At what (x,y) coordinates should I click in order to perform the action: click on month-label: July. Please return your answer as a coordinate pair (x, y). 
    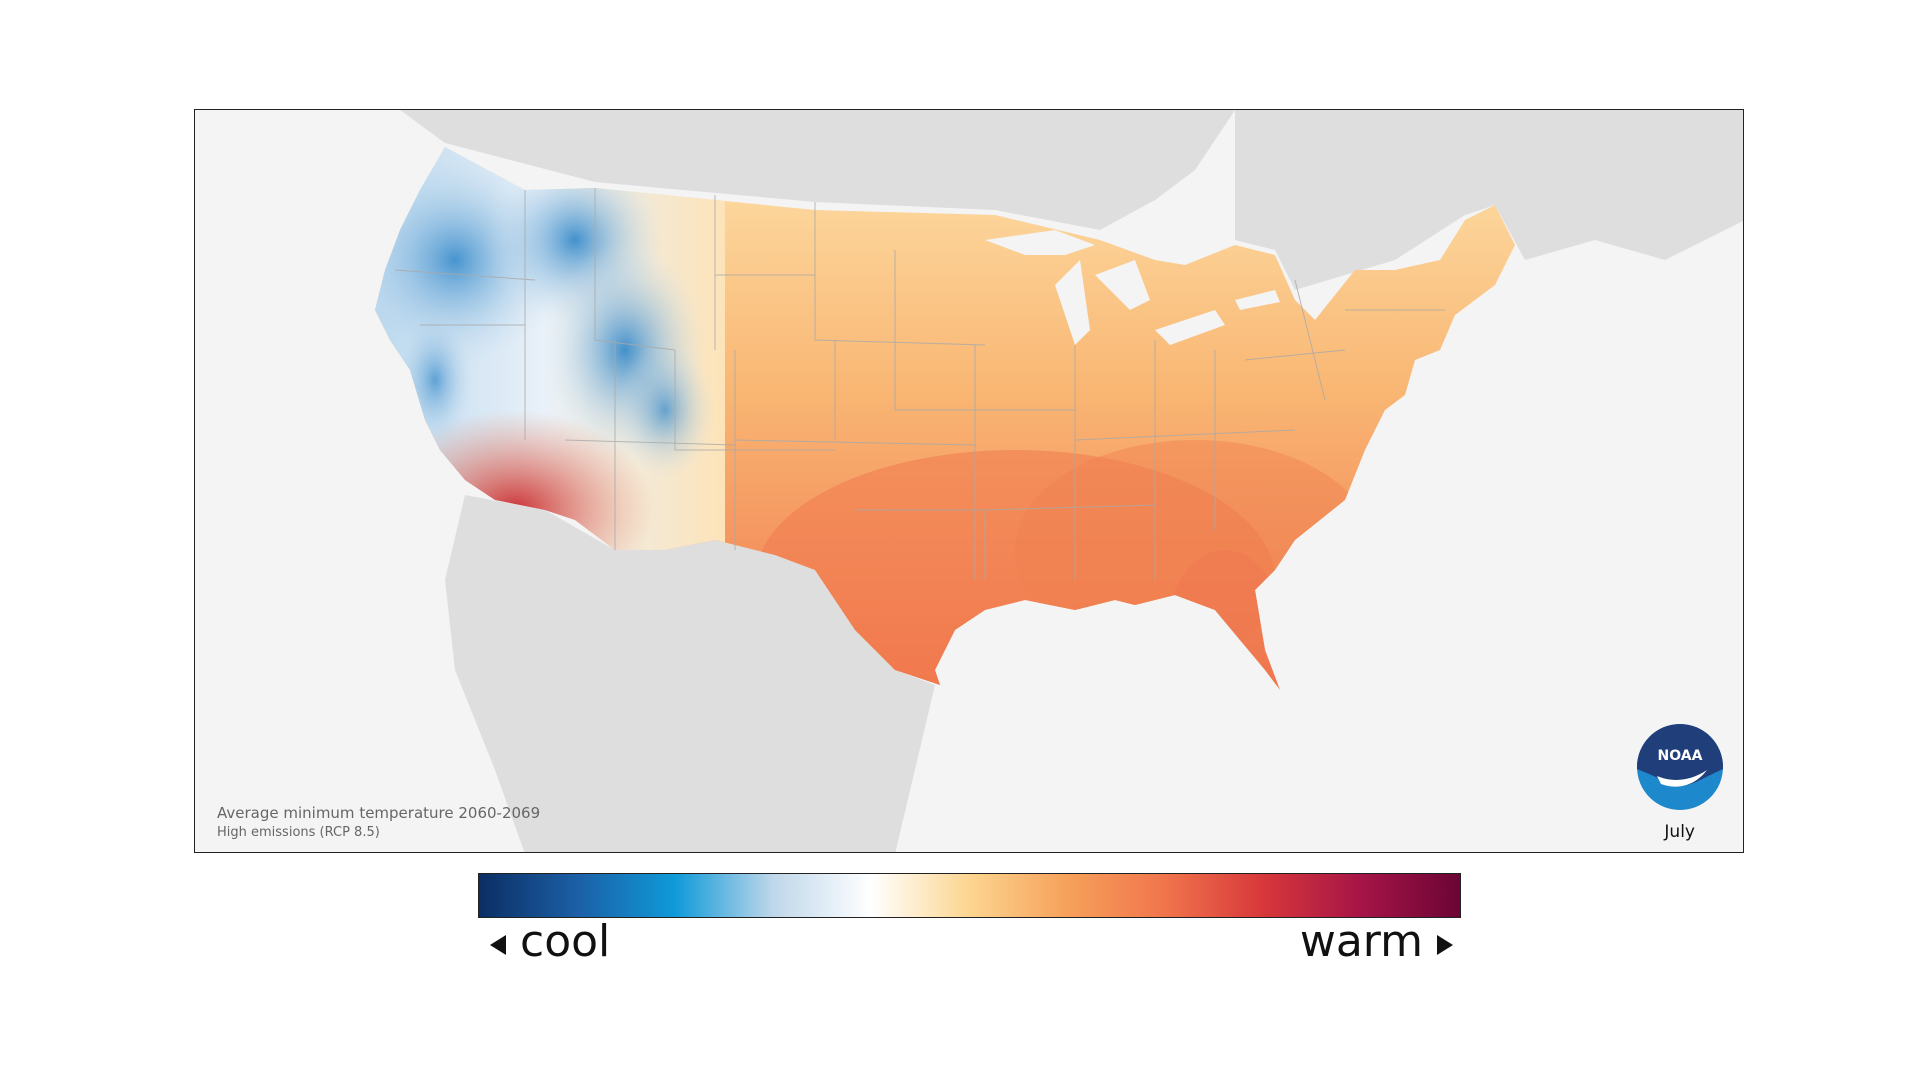
    Looking at the image, I should click on (1679, 832).